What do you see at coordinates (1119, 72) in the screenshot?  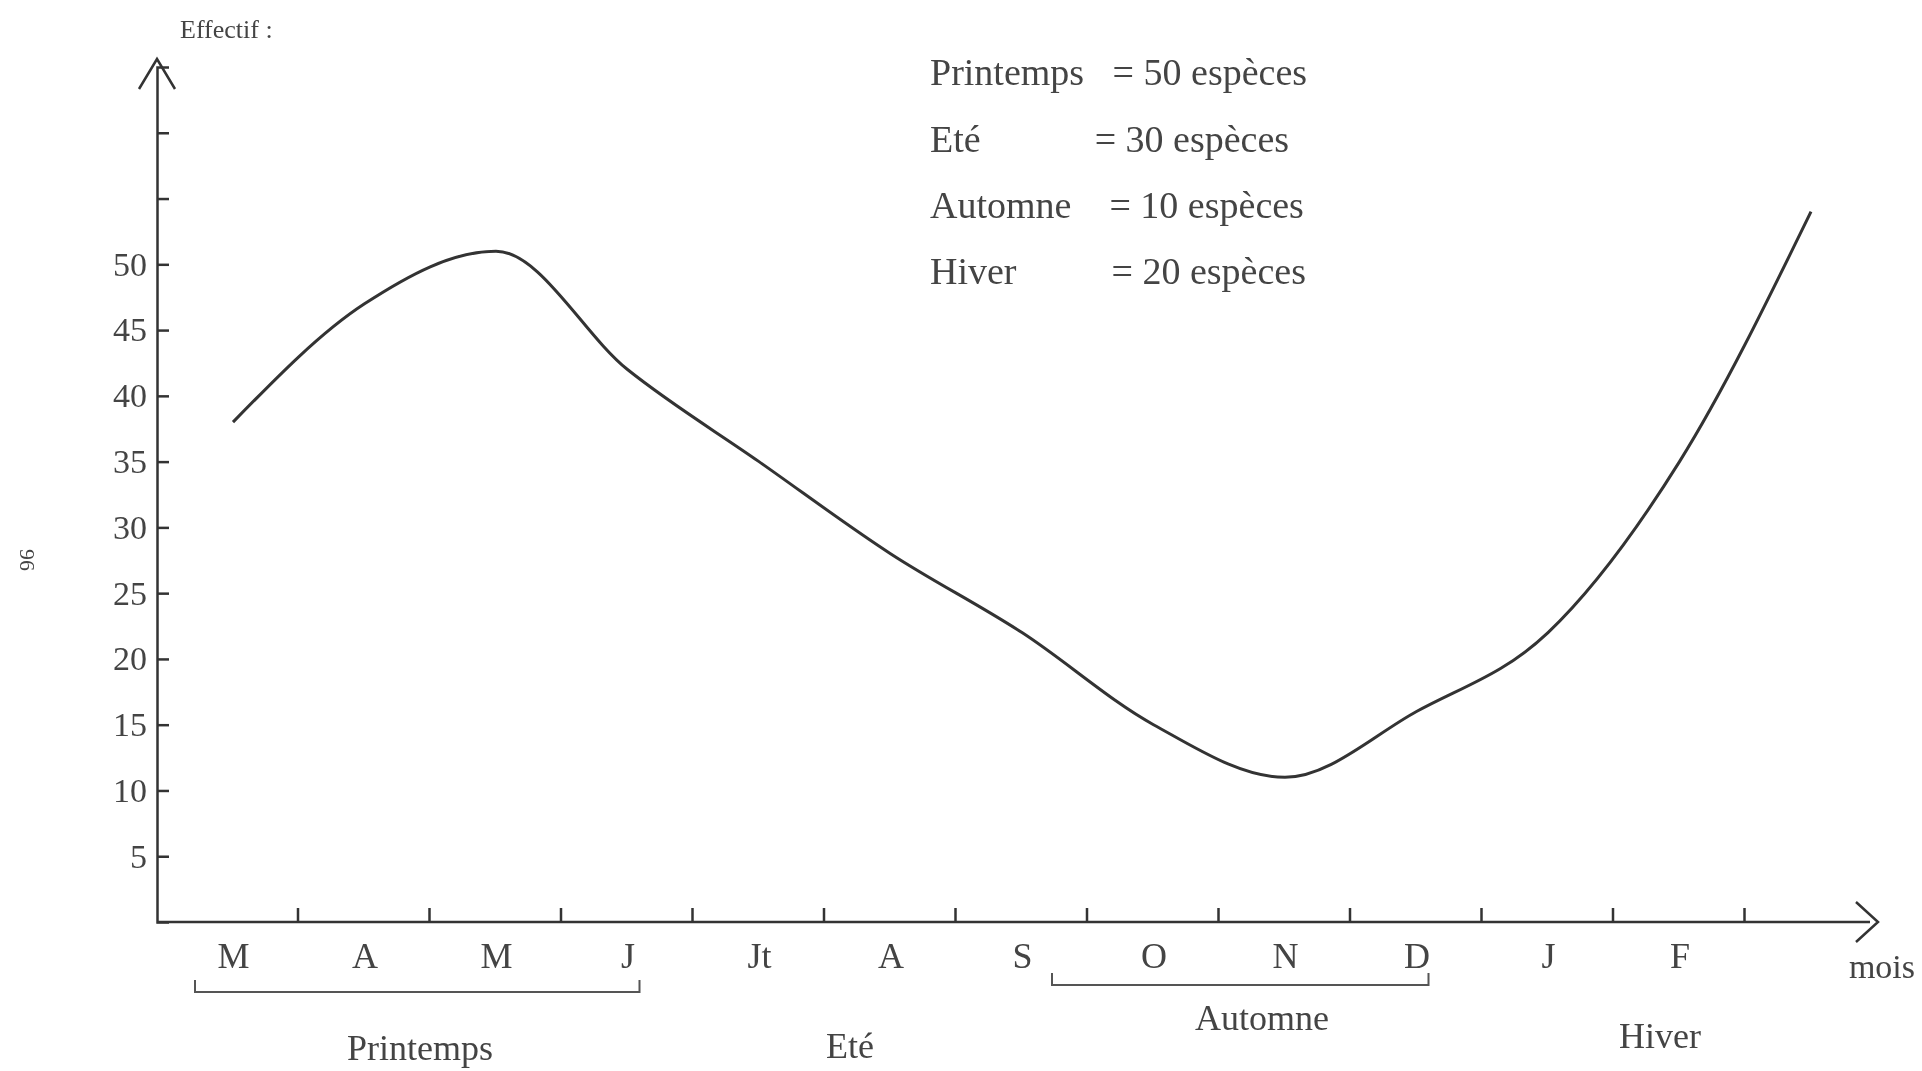 I see `annotation: Printemps = 50 espèces` at bounding box center [1119, 72].